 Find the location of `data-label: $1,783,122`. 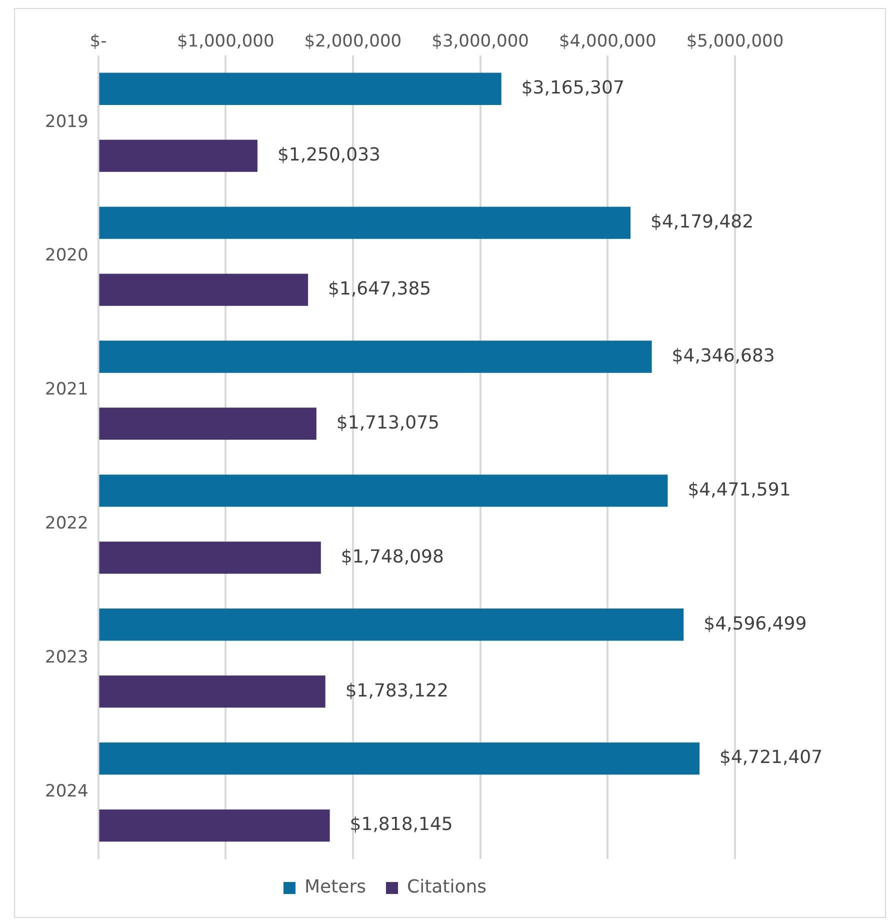

data-label: $1,783,122 is located at coordinates (396, 691).